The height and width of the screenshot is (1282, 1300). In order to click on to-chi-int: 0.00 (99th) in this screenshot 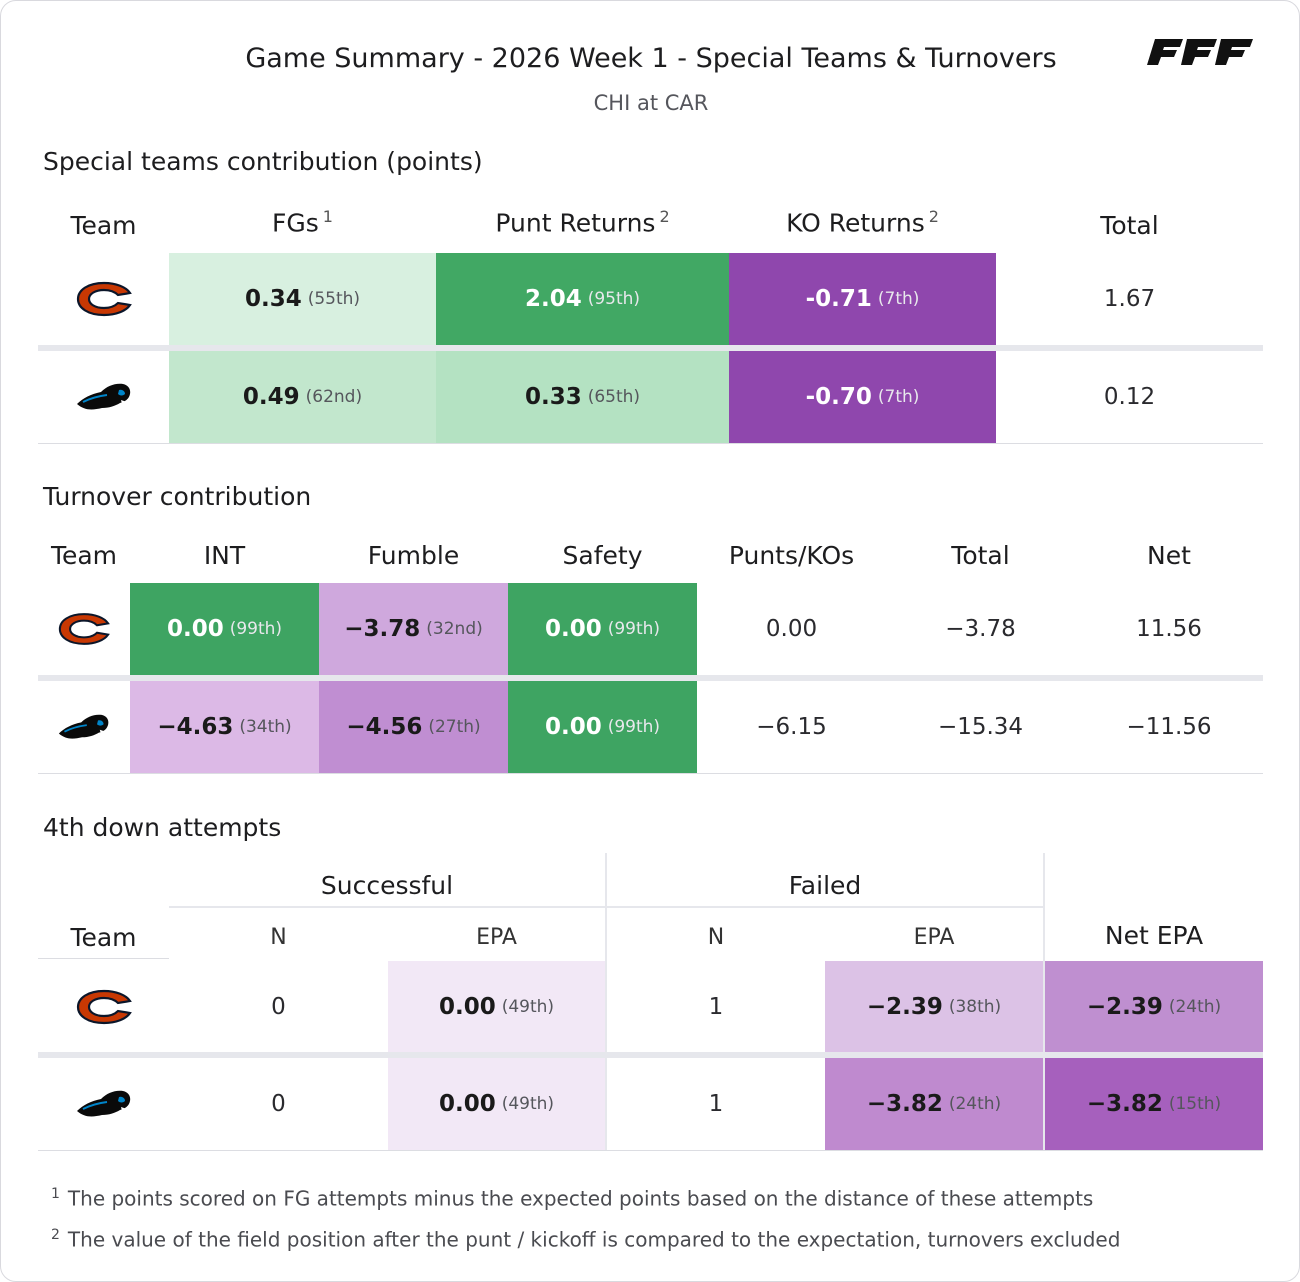, I will do `click(224, 629)`.